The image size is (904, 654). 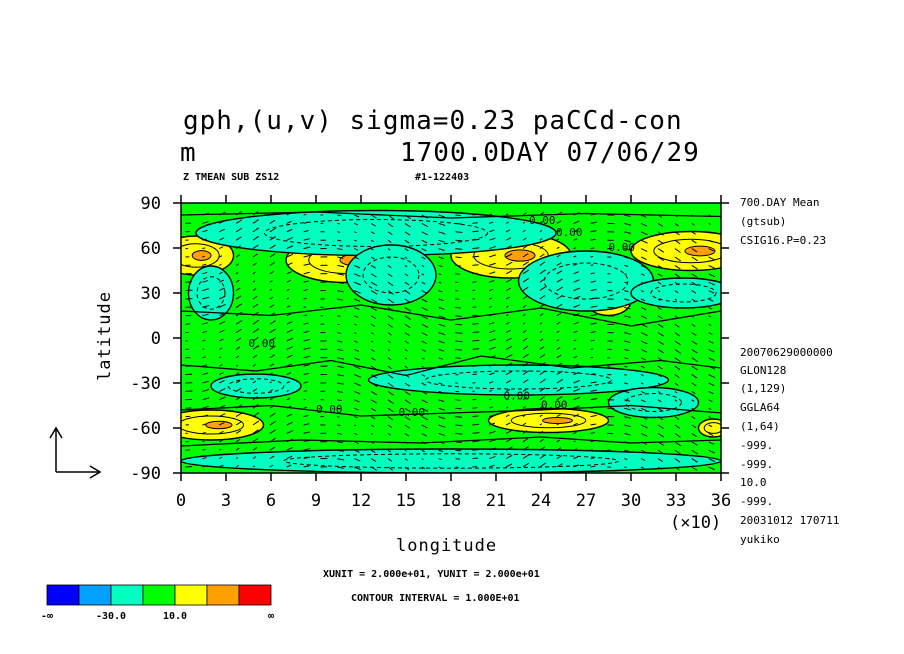 I want to click on colorbar-swatch, so click(x=95, y=595).